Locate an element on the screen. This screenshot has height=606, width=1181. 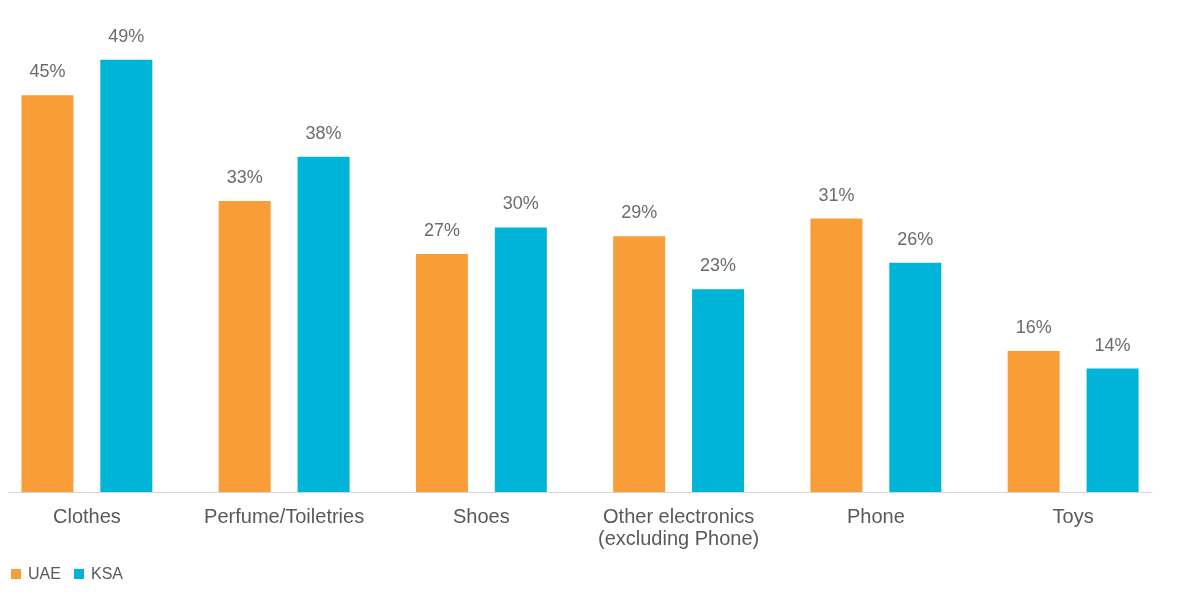
x-tick-label: Shoes is located at coordinates (481, 515).